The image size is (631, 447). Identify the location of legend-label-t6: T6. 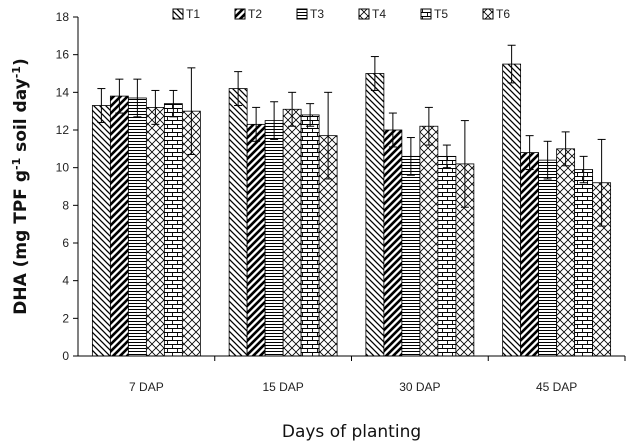
(503, 14).